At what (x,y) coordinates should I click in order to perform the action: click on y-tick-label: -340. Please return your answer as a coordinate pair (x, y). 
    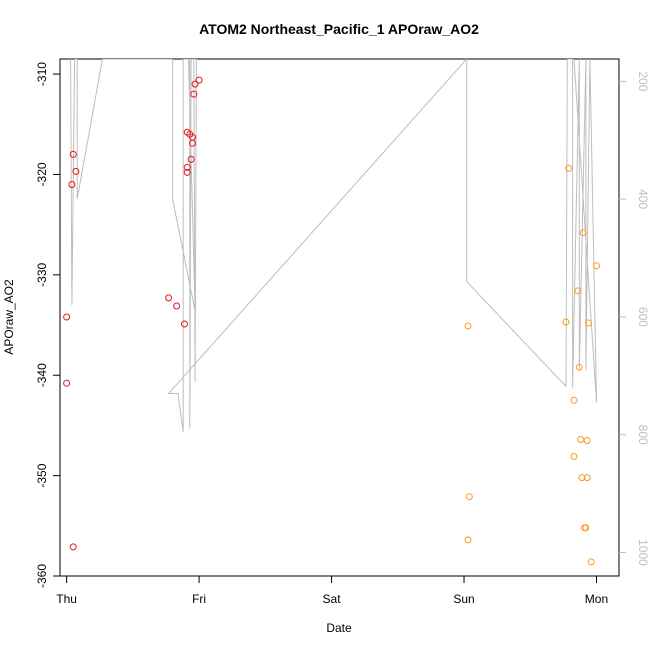
    Looking at the image, I should click on (42, 375).